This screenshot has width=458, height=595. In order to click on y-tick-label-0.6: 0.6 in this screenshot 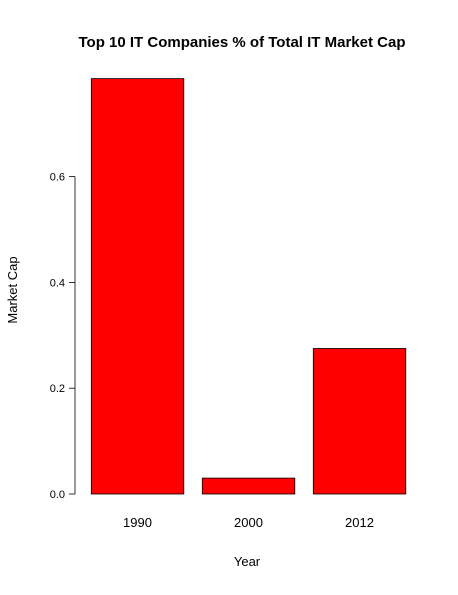, I will do `click(57, 178)`.